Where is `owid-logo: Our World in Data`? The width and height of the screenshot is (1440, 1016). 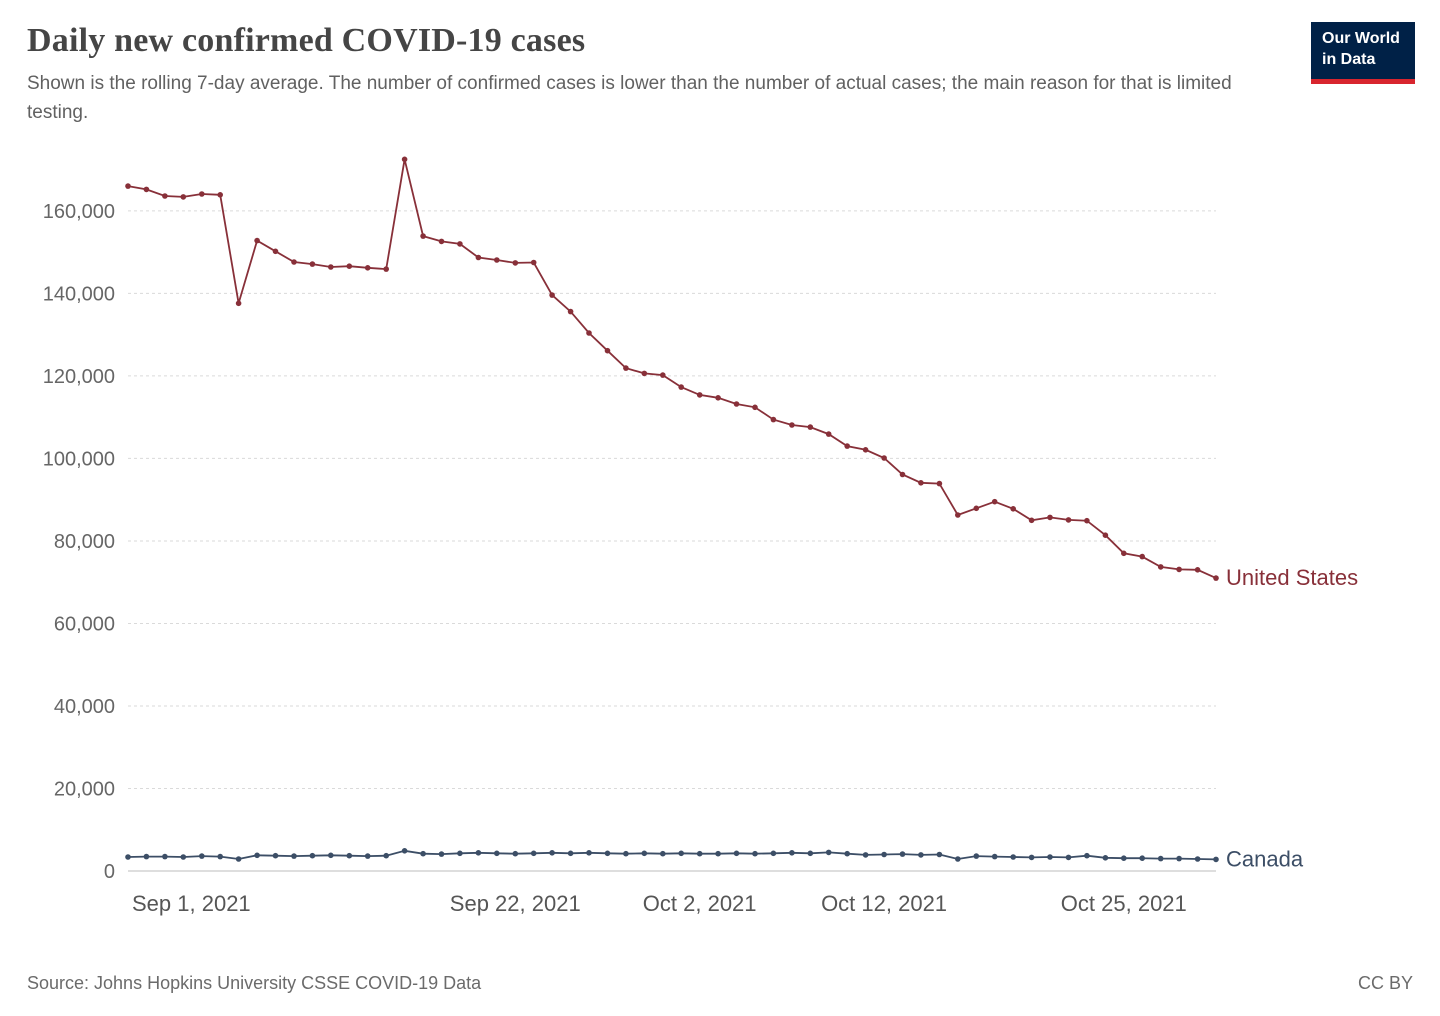 owid-logo: Our World in Data is located at coordinates (1363, 53).